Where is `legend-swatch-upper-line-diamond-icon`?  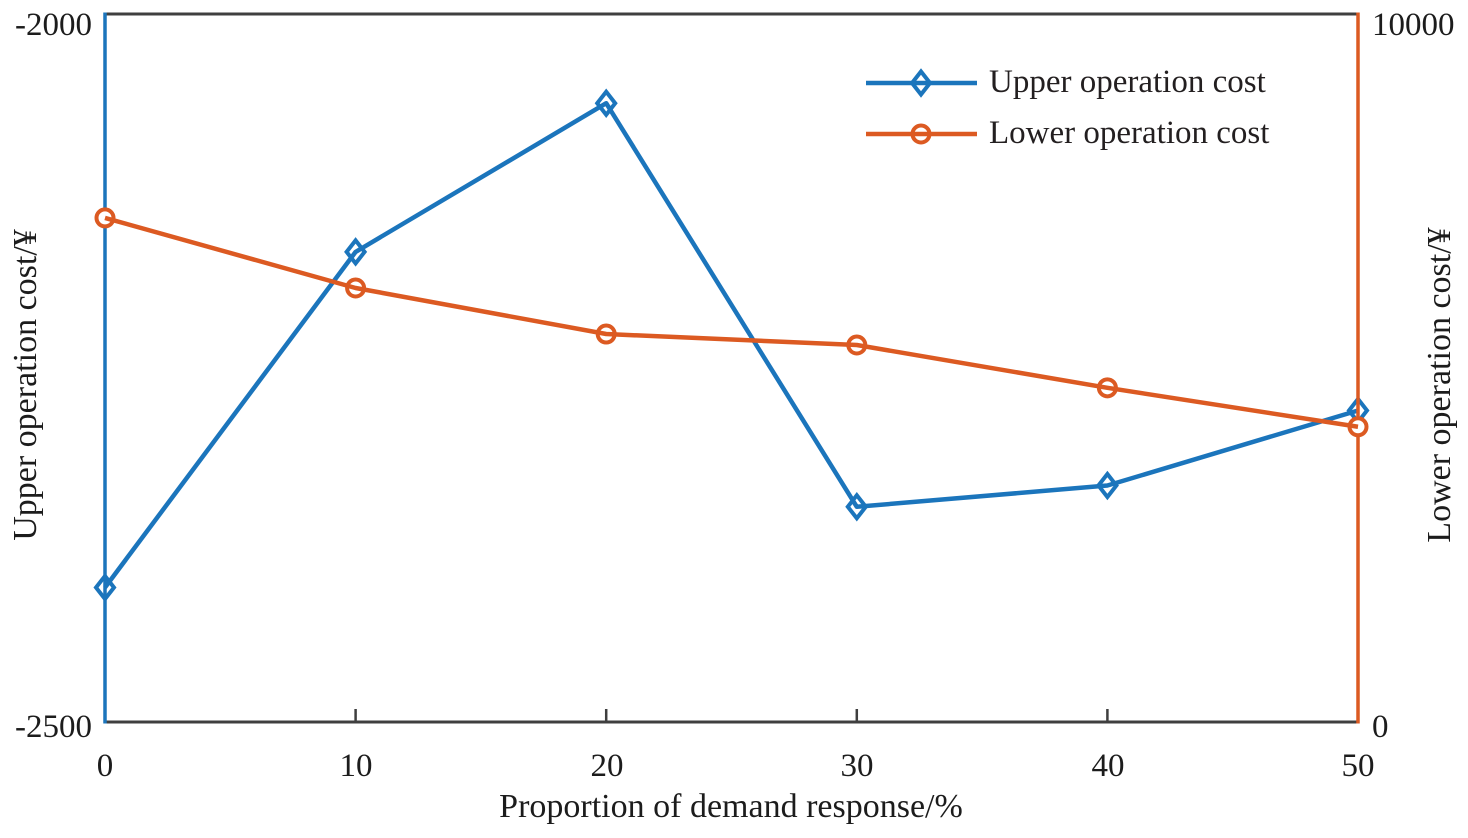 legend-swatch-upper-line-diamond-icon is located at coordinates (921, 82).